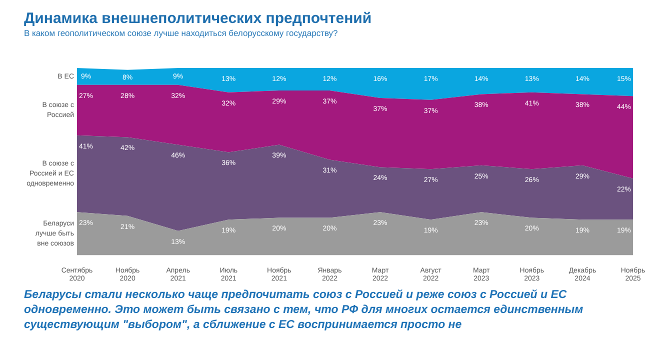 The image size is (650, 341). I want to click on text: Беларусы стали несколько чаще предпочитать союз с Россией и реже союз с Россией и ЕС одновременно. Это может быть связано с тем, что РФ для многих остается единственным существующим "выбором", а сближение с ЕС воспринимается просто не, so click(304, 310).